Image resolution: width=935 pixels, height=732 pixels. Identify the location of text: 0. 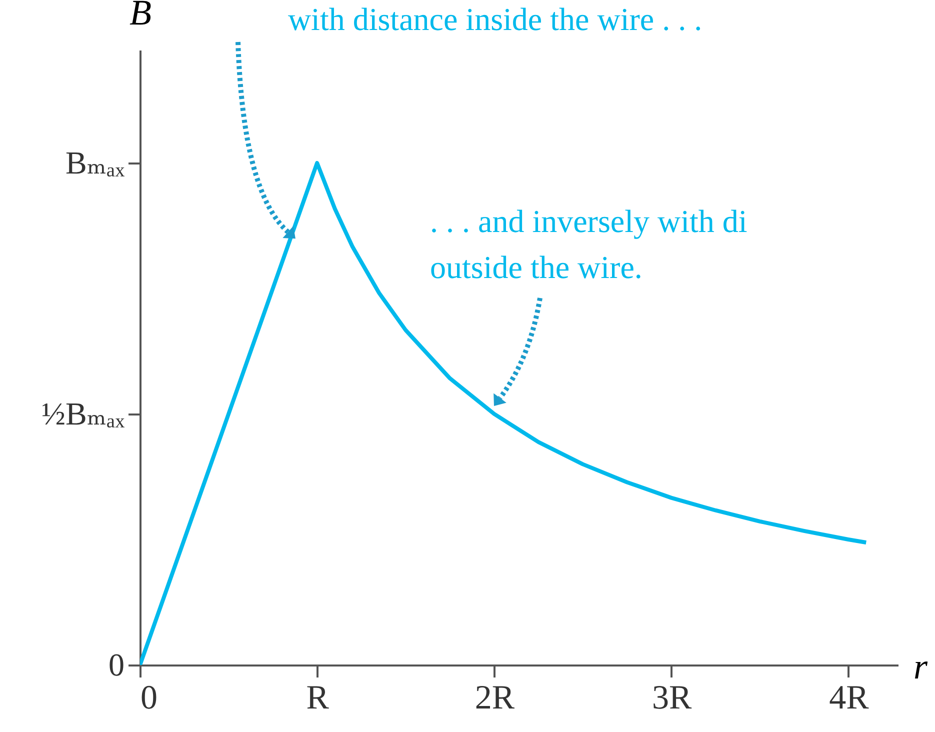
(116, 664).